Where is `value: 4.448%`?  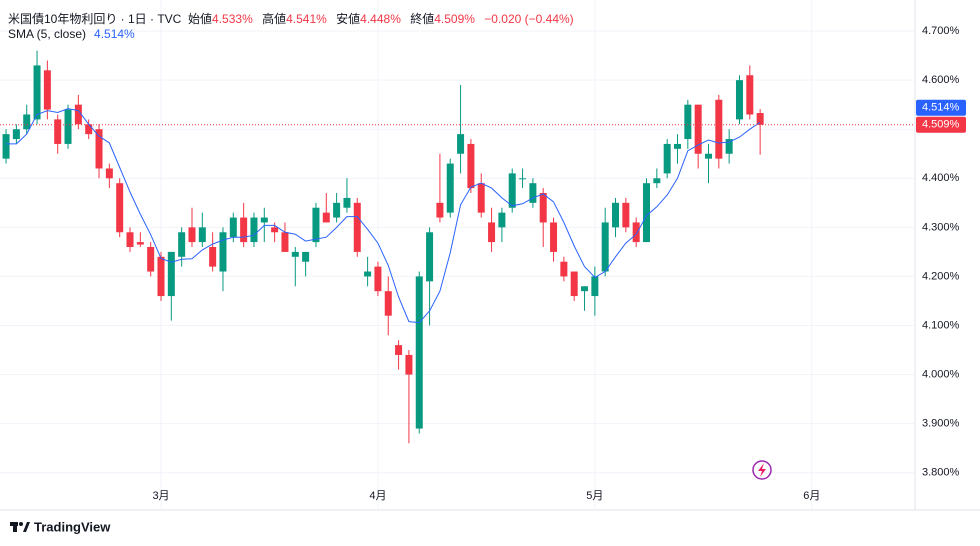 value: 4.448% is located at coordinates (380, 19).